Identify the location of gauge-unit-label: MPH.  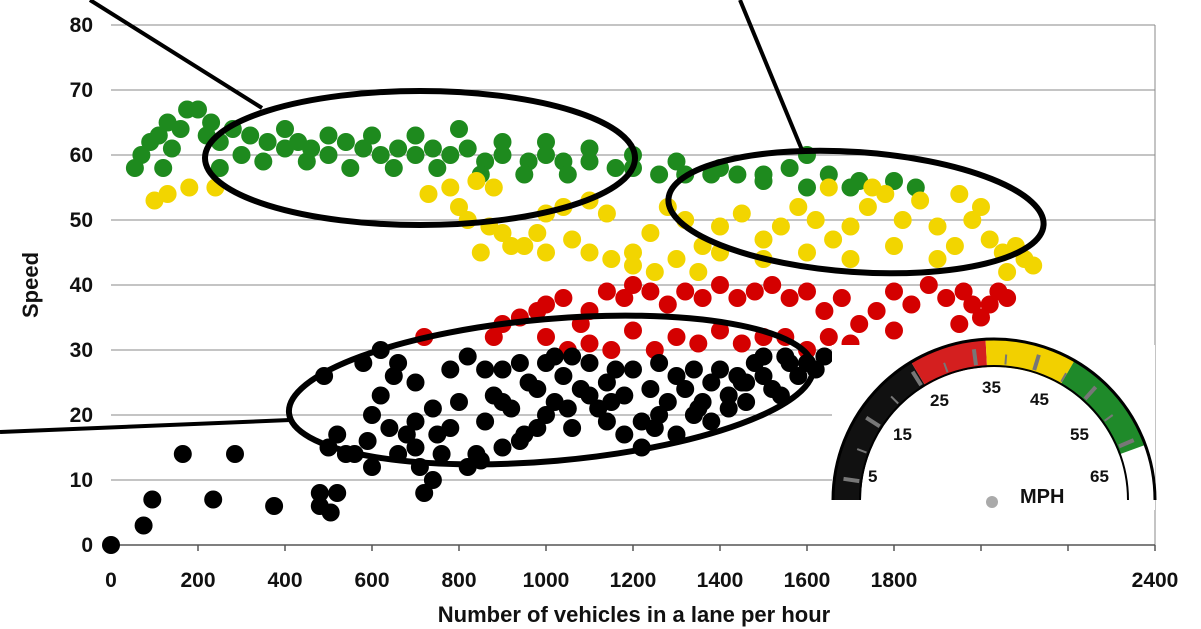
(1042, 497).